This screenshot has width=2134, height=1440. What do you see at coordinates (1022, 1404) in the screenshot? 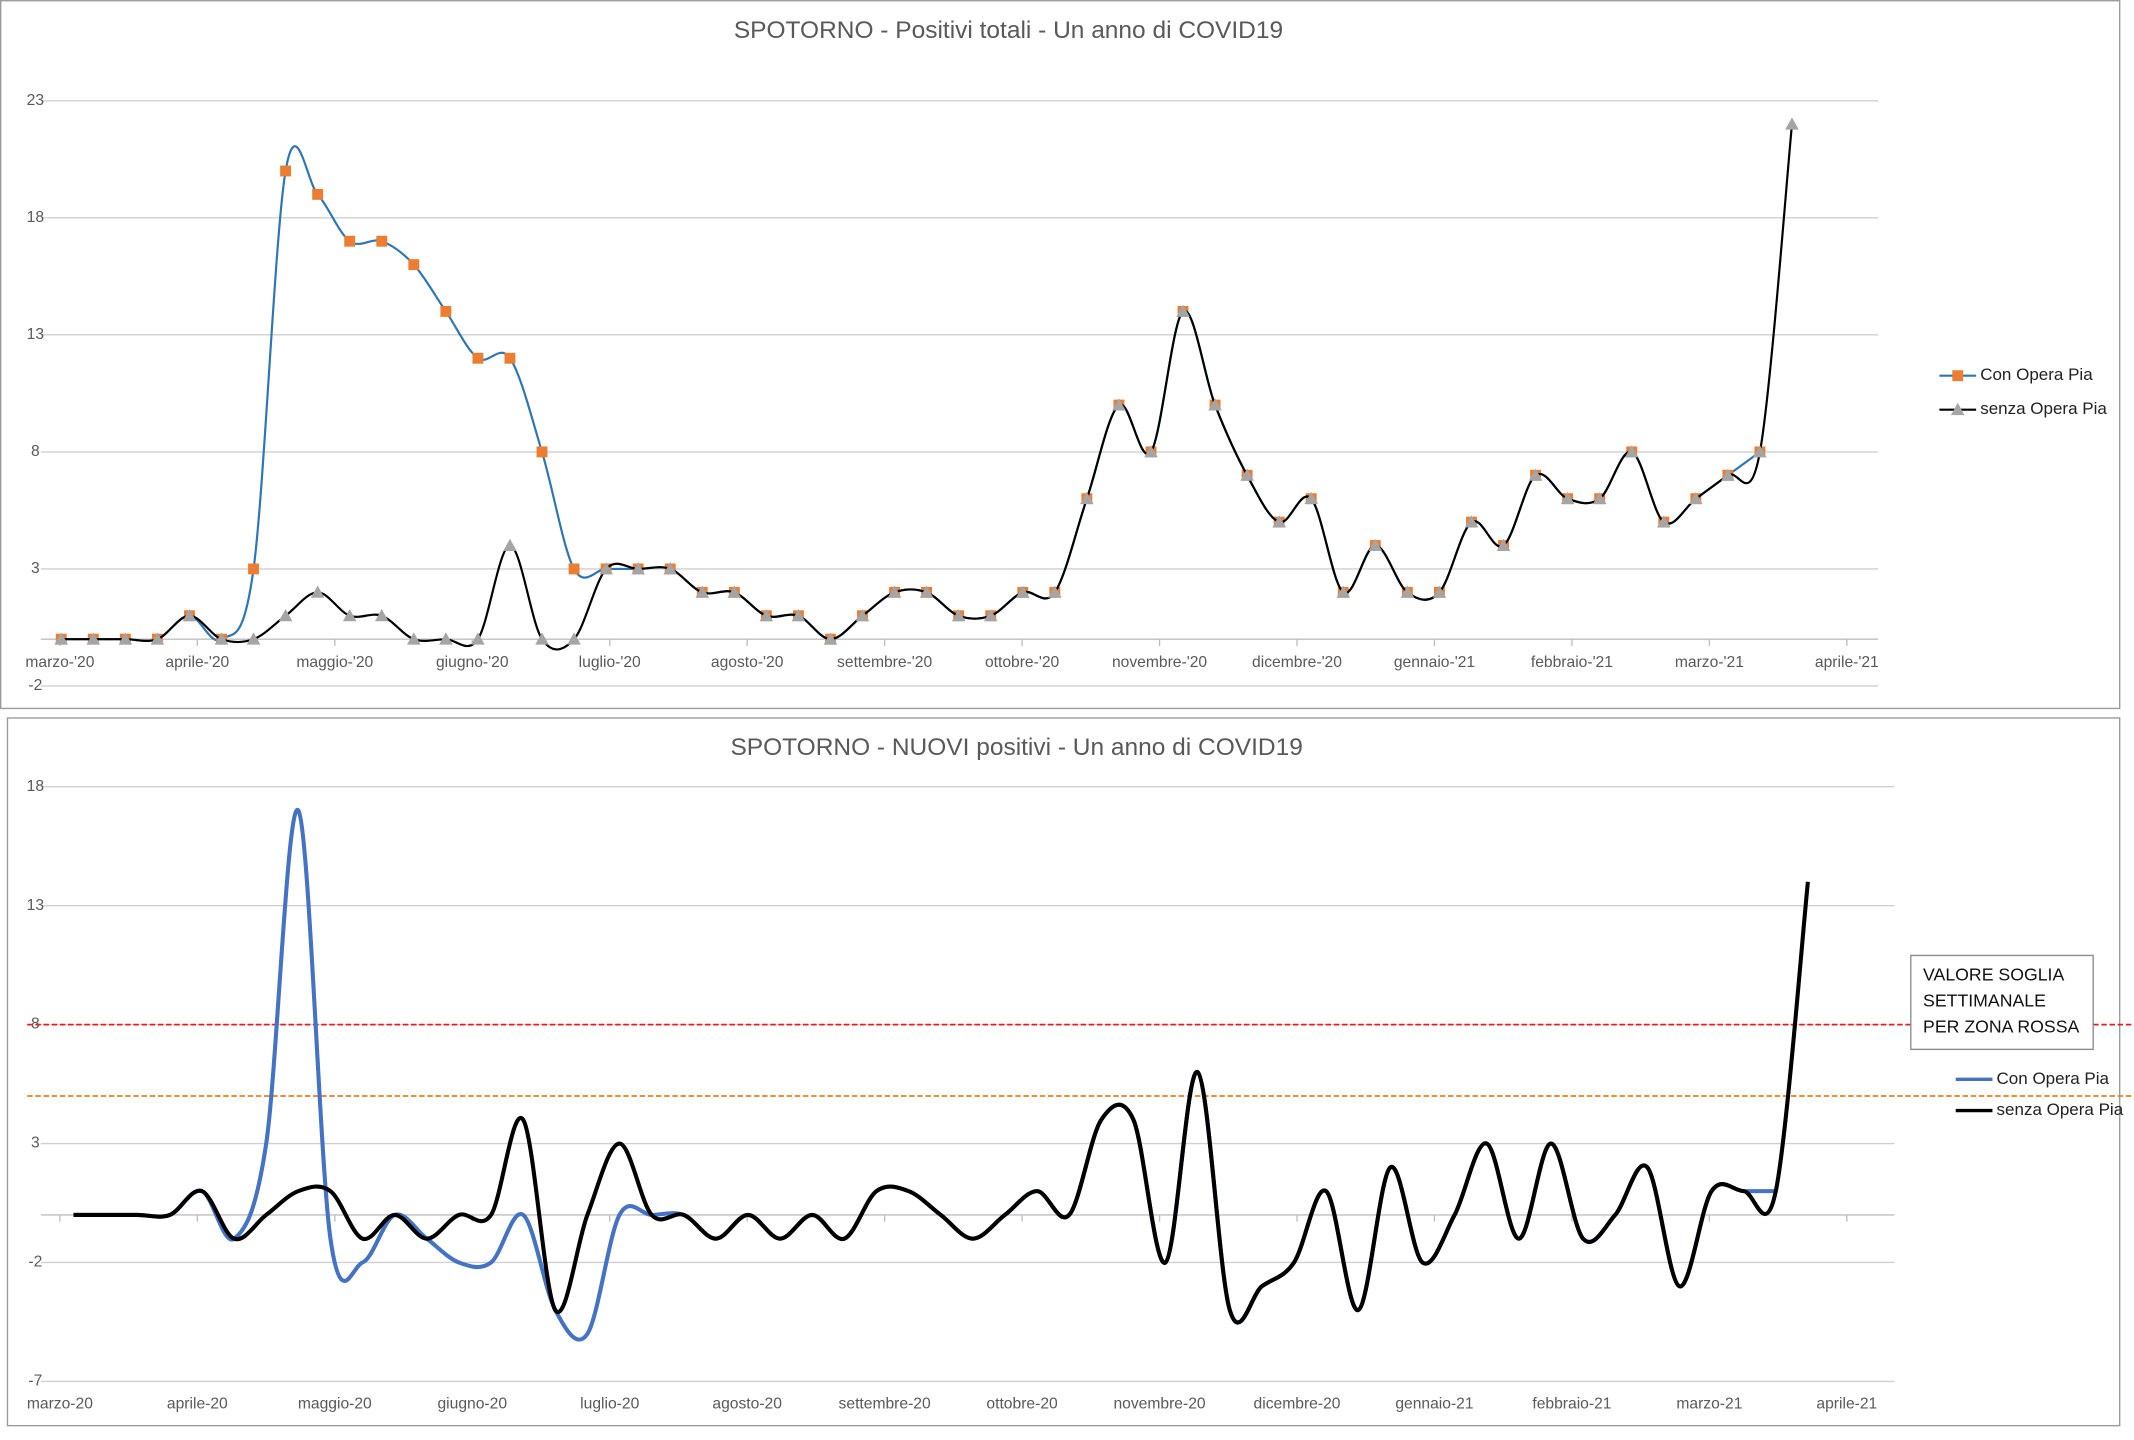
I see `x-tick-label: ottobre-20` at bounding box center [1022, 1404].